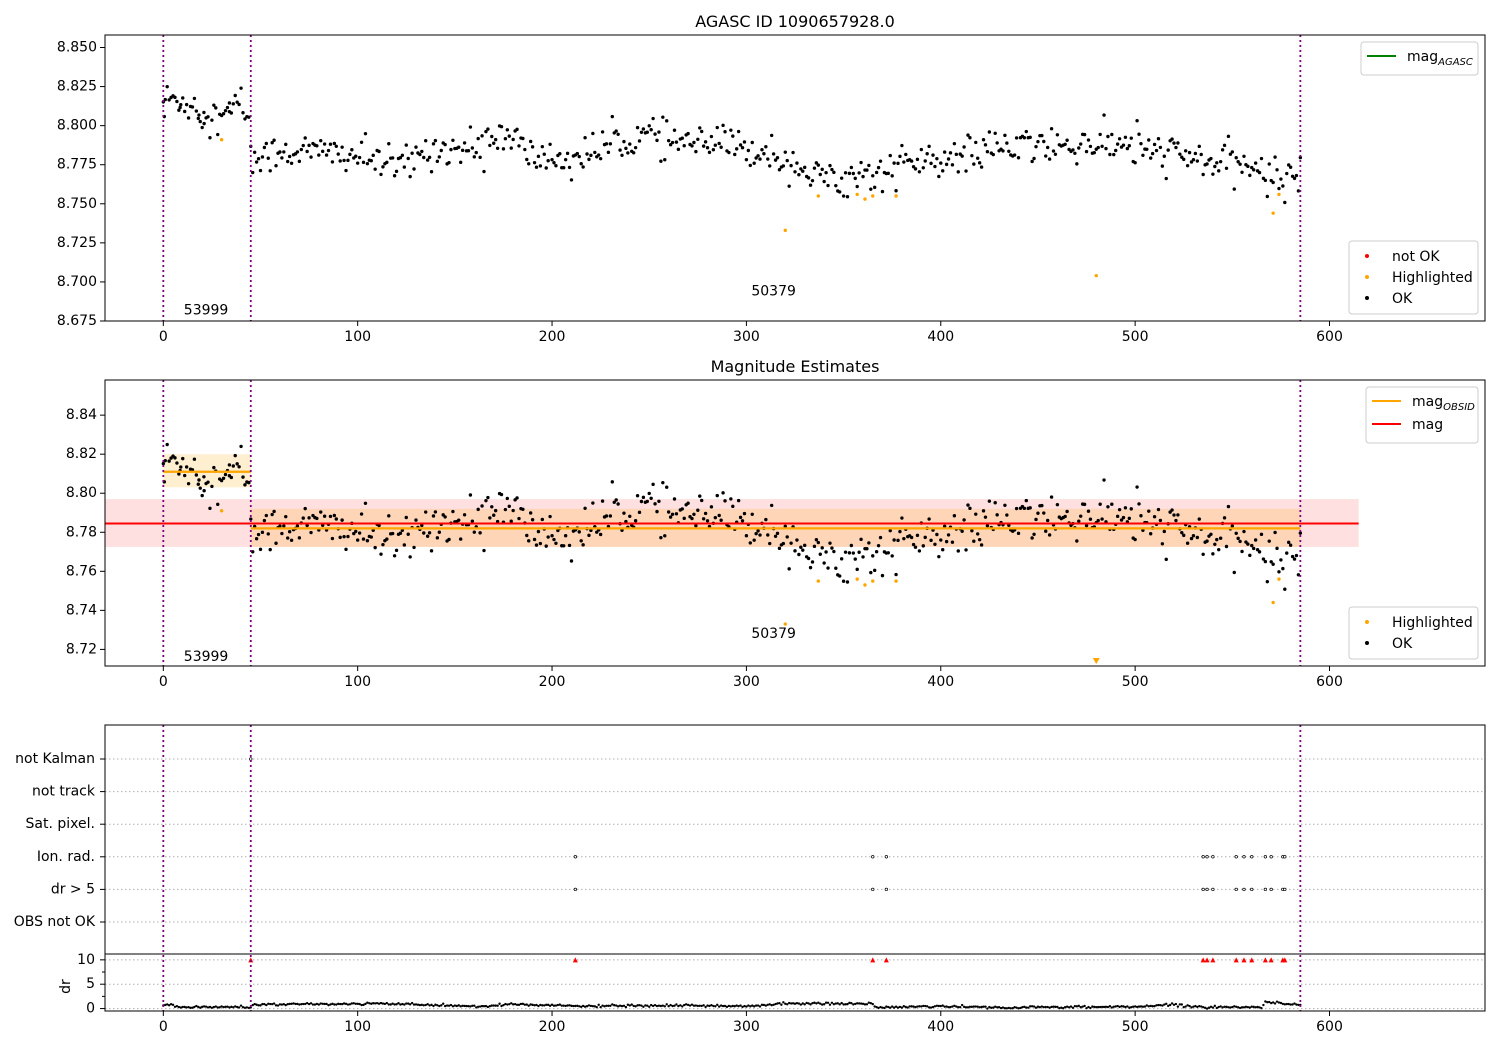 This screenshot has width=1500, height=1050. I want to click on x-tick-label: 500, so click(1135, 682).